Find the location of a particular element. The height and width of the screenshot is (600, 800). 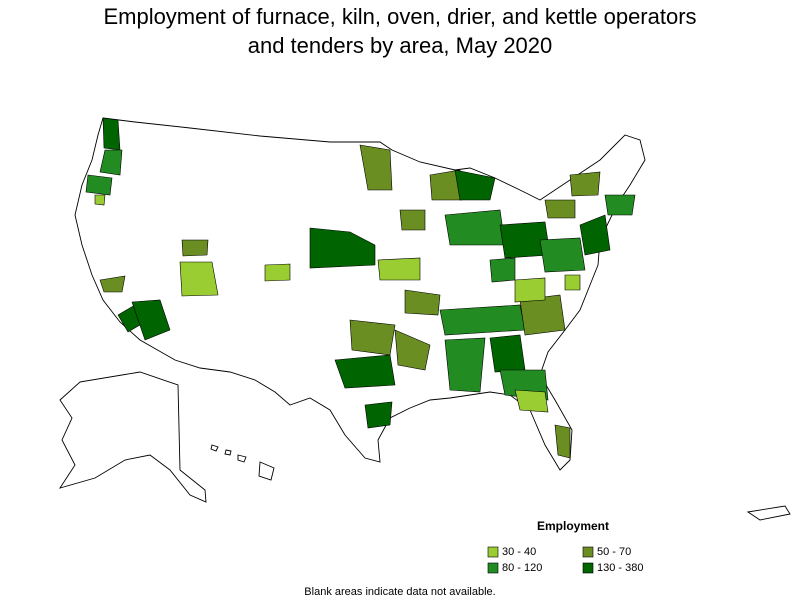

puerto-rico-outline is located at coordinates (768, 513).